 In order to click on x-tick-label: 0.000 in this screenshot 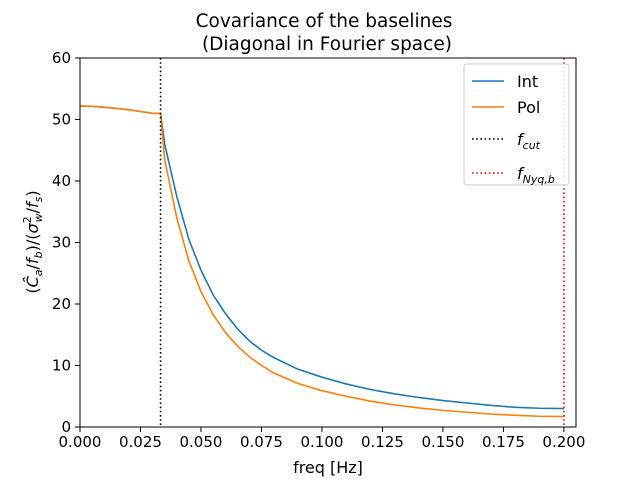, I will do `click(80, 442)`.